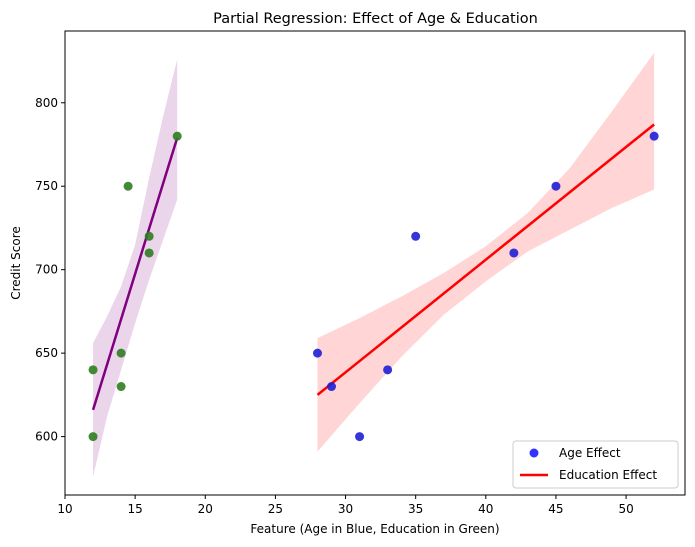 The image size is (695, 547). Describe the element at coordinates (608, 475) in the screenshot. I see `legend-label-education-effect: Education Effect` at that location.